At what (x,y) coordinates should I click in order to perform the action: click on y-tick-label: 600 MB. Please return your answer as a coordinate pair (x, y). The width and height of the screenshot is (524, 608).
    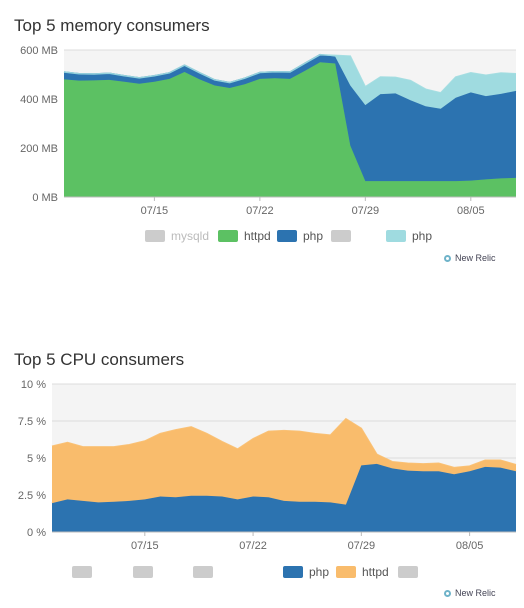
    Looking at the image, I should click on (39, 51).